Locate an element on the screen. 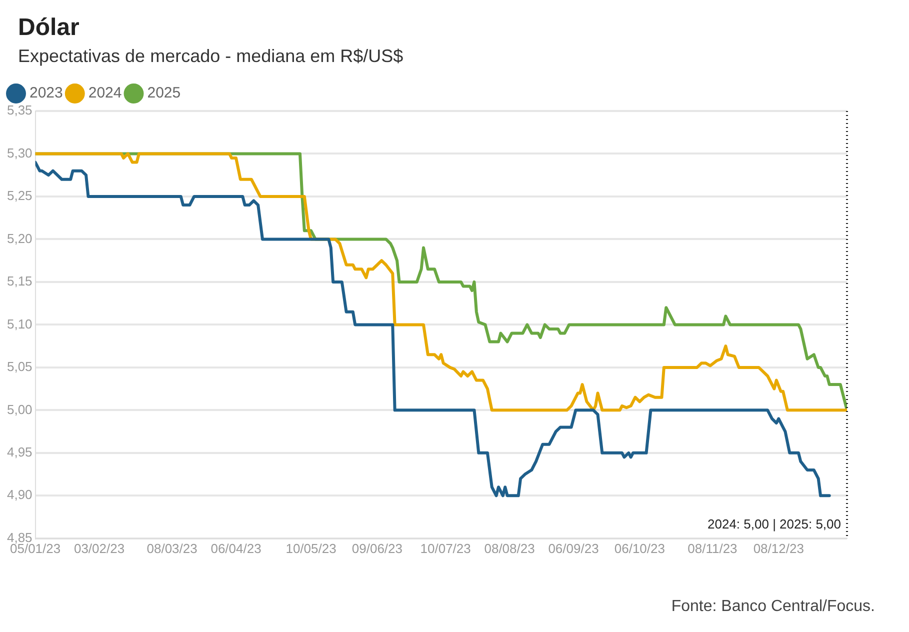  y-tick-label: 5,10 is located at coordinates (19, 324).